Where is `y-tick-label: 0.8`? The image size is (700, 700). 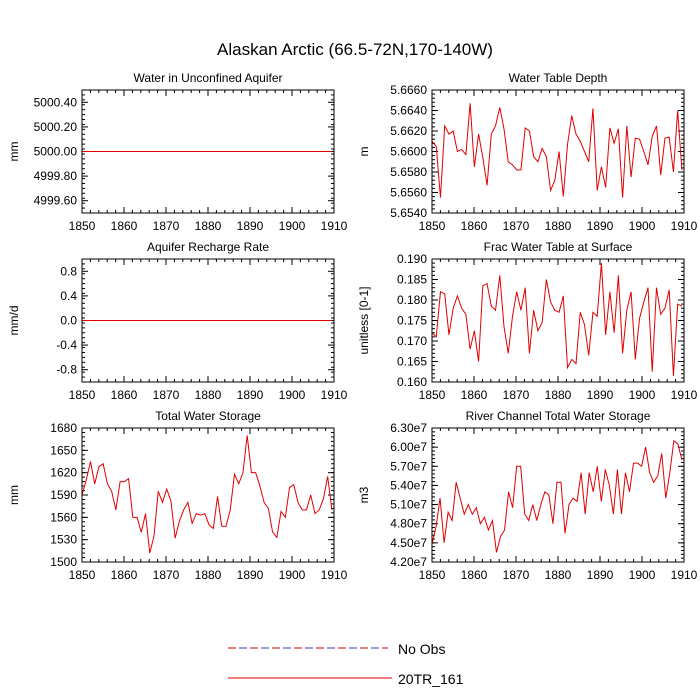 y-tick-label: 0.8 is located at coordinates (68, 271).